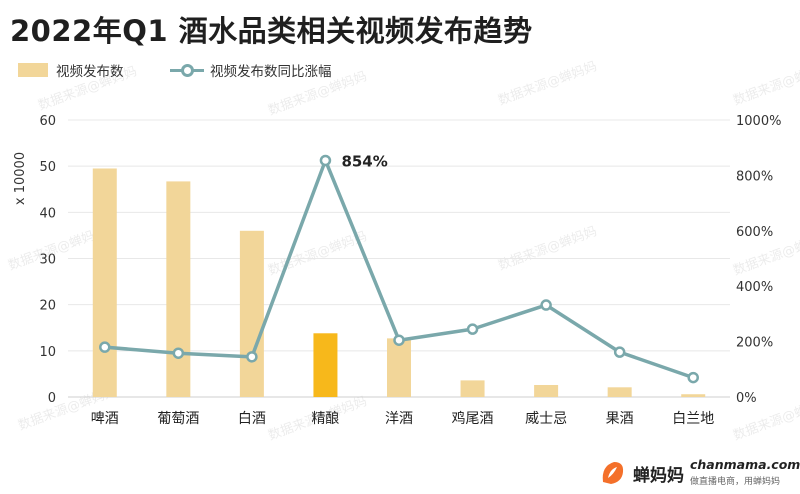  What do you see at coordinates (33, 70) in the screenshot?
I see `legend-bar-swatch` at bounding box center [33, 70].